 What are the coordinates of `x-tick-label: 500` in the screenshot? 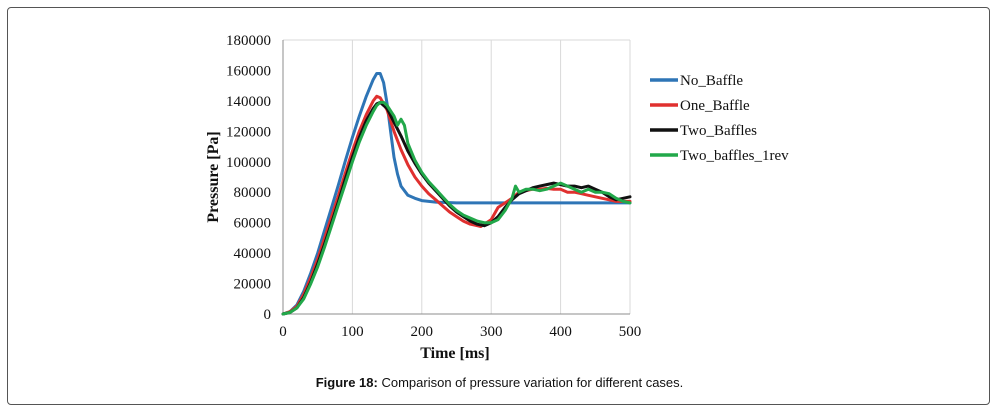 It's located at (630, 332).